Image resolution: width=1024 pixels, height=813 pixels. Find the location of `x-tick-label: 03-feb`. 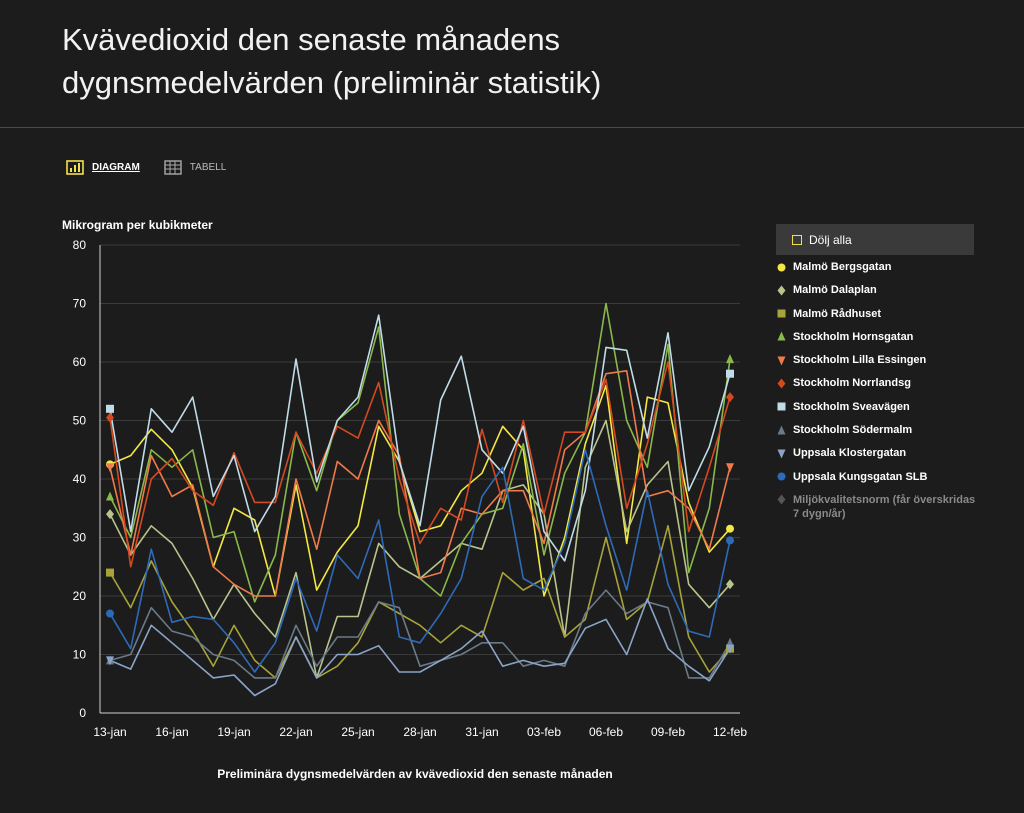

x-tick-label: 03-feb is located at coordinates (544, 732).